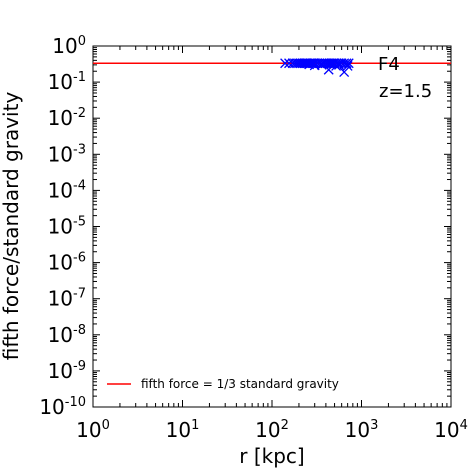 The image size is (475, 475). Describe the element at coordinates (240, 384) in the screenshot. I see `legend-entry-label: fifth force = 1/3 standard gravity` at that location.